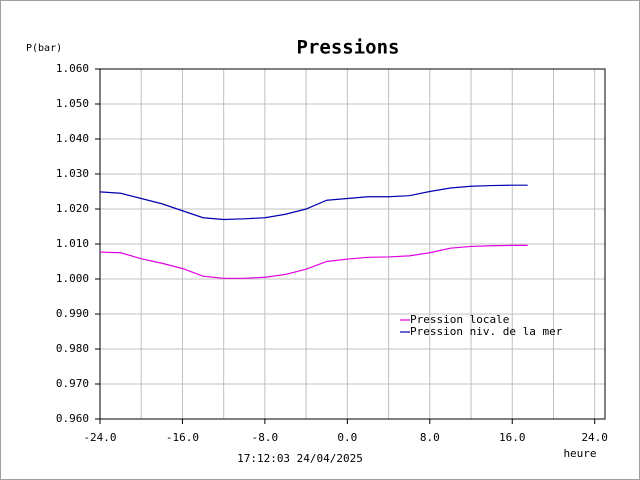 Image resolution: width=640 pixels, height=480 pixels. I want to click on y-tick-label: 1.010, so click(72, 243).